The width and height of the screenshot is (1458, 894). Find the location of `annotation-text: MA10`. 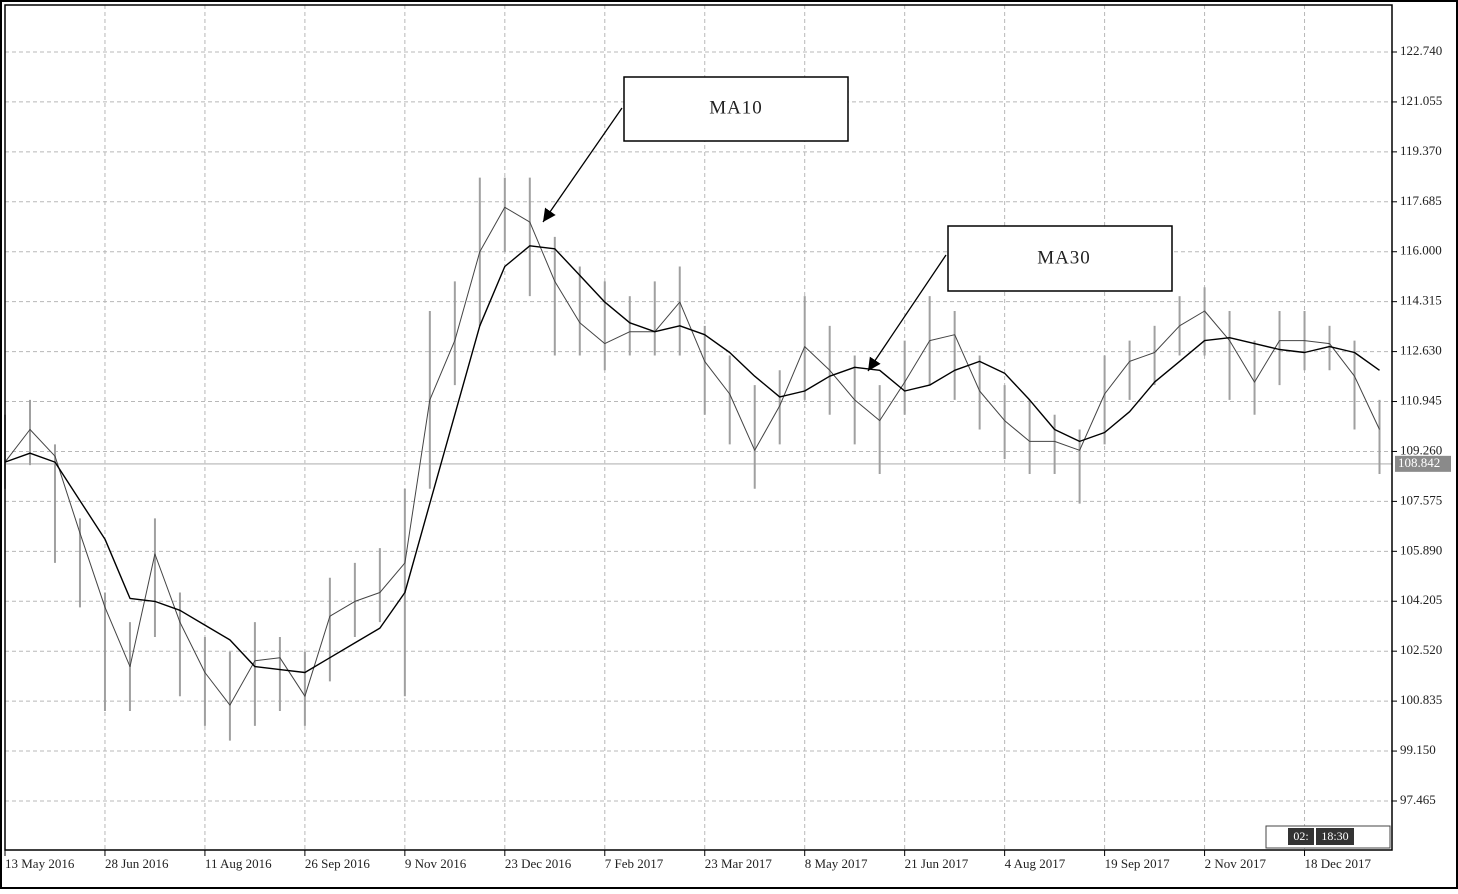

annotation-text: MA10 is located at coordinates (736, 107).